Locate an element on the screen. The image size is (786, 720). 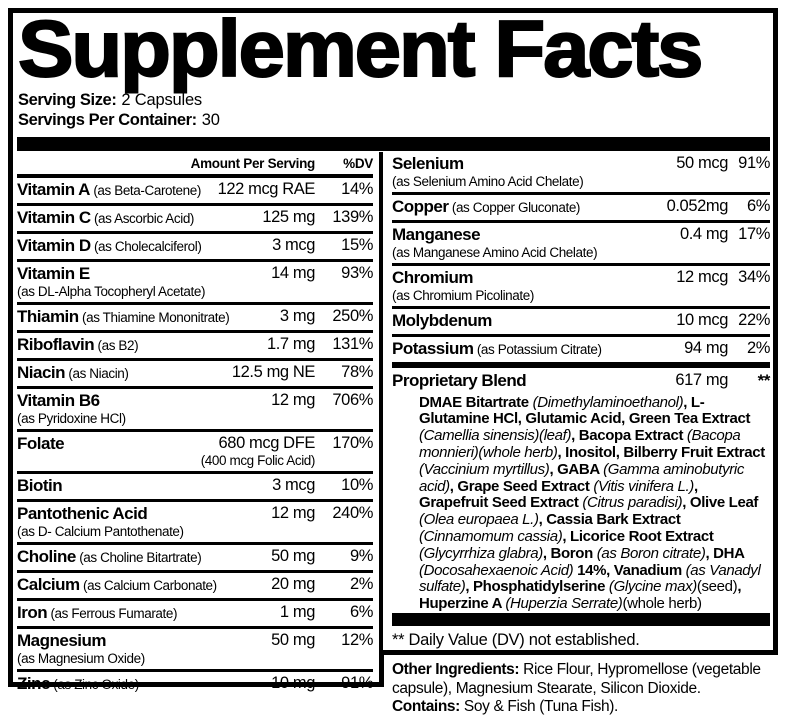
blend-ingredient-segment: , Licorice Root Extract is located at coordinates (638, 537).